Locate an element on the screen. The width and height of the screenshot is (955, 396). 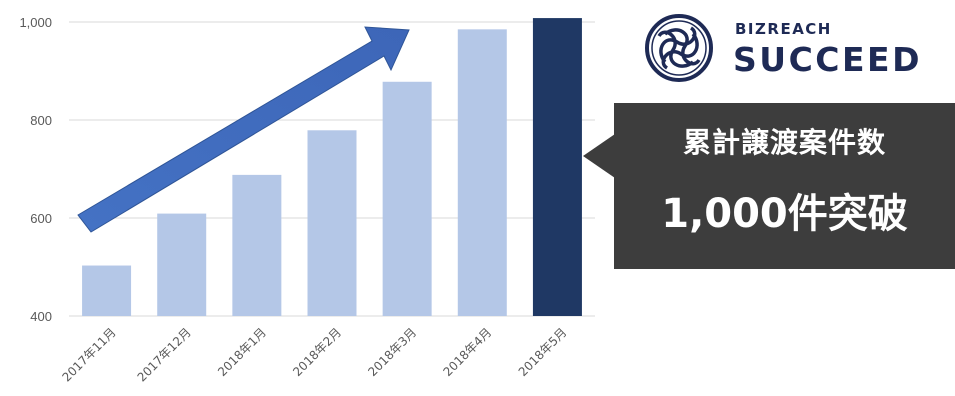
callout-pointer is located at coordinates (599, 156).